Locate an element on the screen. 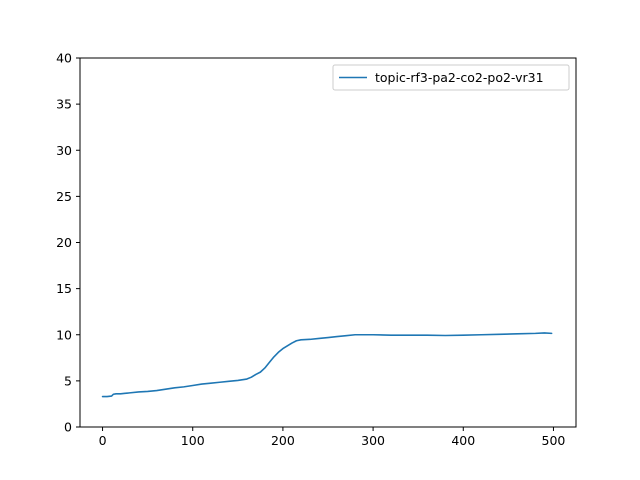 Image resolution: width=640 pixels, height=480 pixels. y-tick-label: 15 is located at coordinates (64, 288).